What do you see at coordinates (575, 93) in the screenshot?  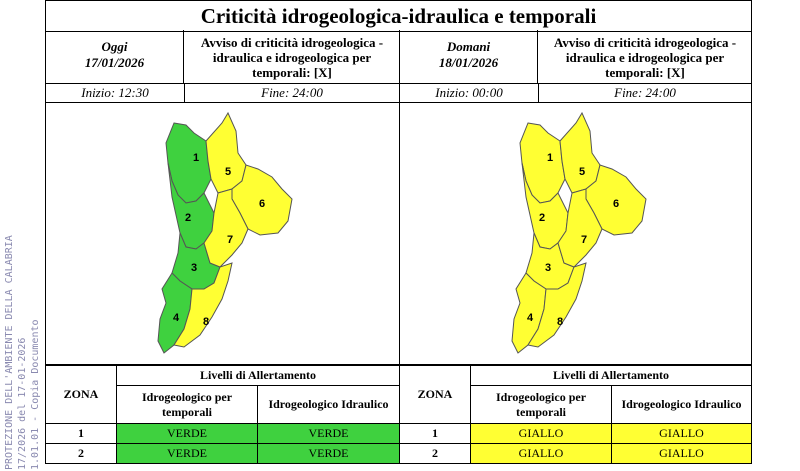 I see `tomorrow-times: Inizio: 00:00 Fine: 24:00` at bounding box center [575, 93].